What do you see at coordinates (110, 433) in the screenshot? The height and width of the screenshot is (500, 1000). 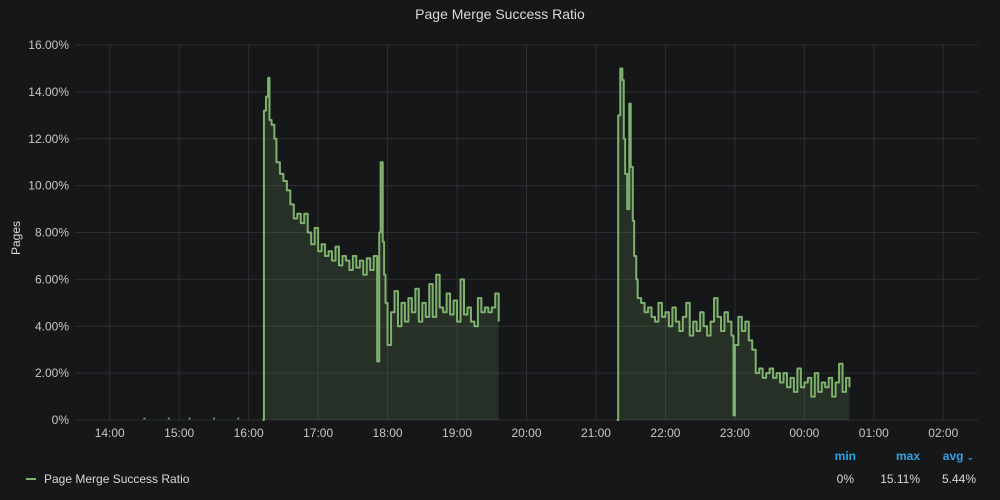 I see `x-tick-label: 14:00` at bounding box center [110, 433].